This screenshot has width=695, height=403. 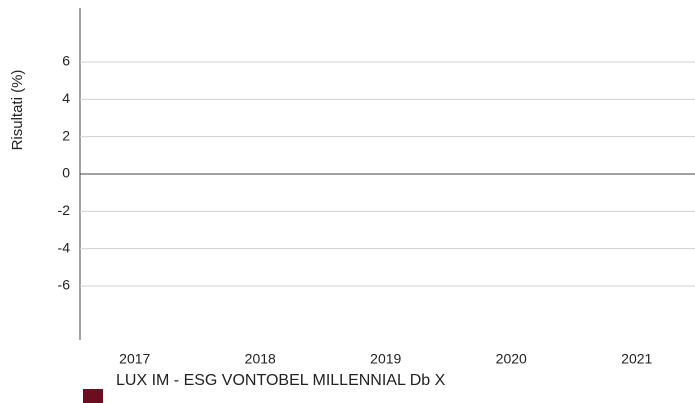 What do you see at coordinates (64, 285) in the screenshot?
I see `y-tick-label: -6` at bounding box center [64, 285].